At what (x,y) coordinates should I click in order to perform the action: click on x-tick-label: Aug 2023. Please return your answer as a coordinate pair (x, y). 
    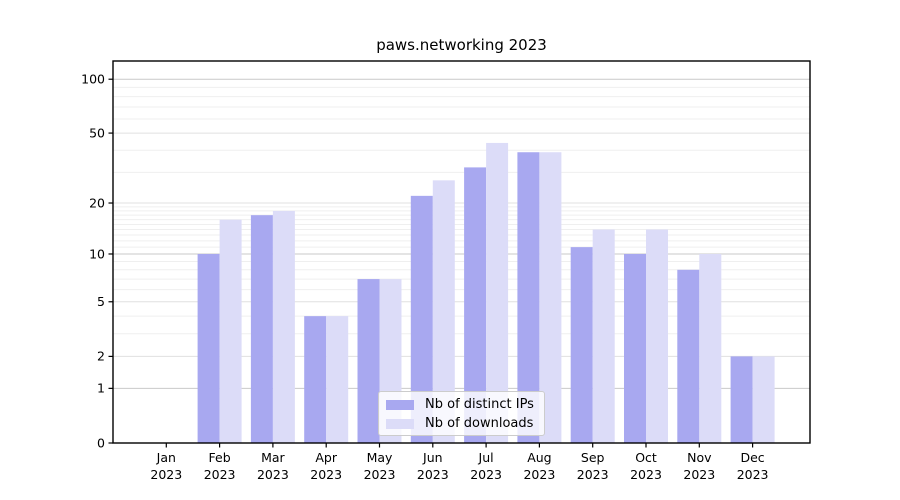
    Looking at the image, I should click on (539, 466).